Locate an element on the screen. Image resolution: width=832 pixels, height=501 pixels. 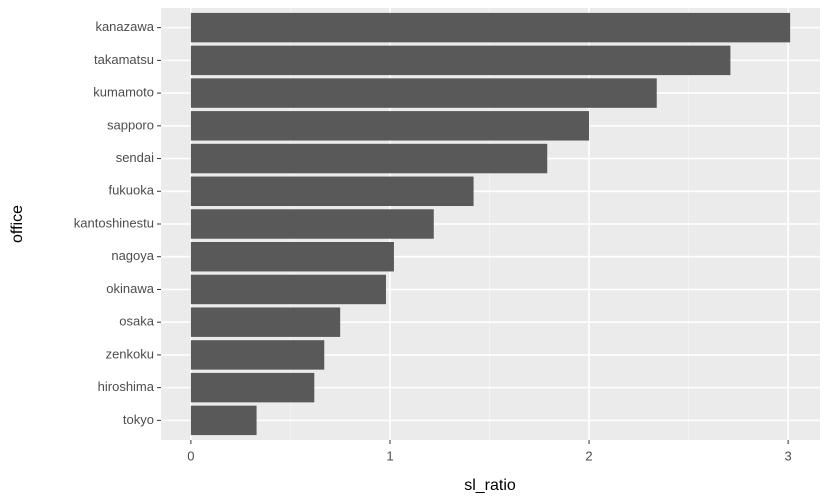
x-tick-label: 0 is located at coordinates (190, 455).